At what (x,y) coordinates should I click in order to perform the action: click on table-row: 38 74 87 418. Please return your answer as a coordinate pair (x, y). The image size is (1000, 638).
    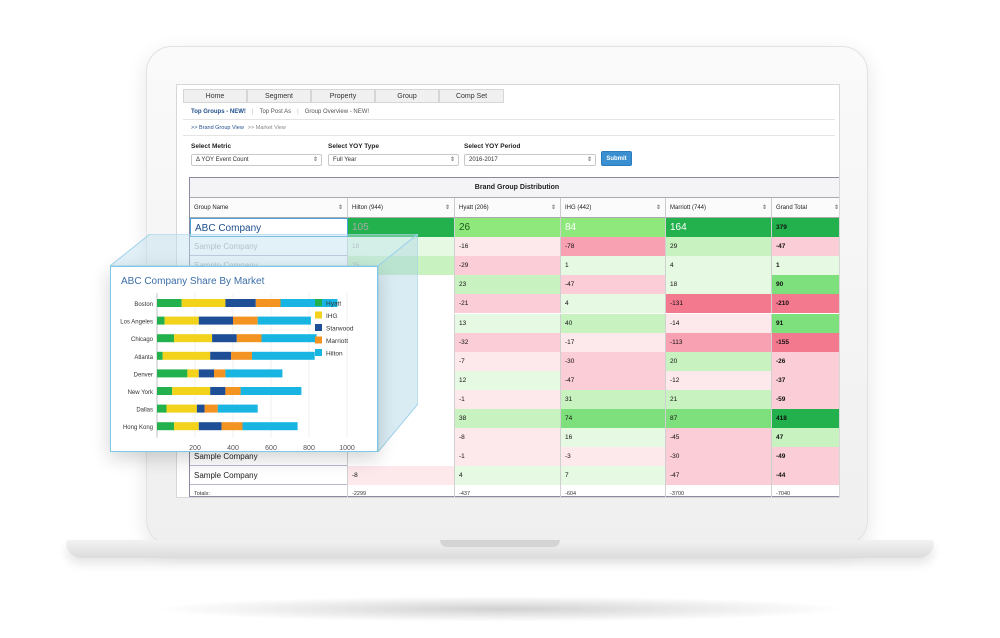
    Looking at the image, I should click on (514, 418).